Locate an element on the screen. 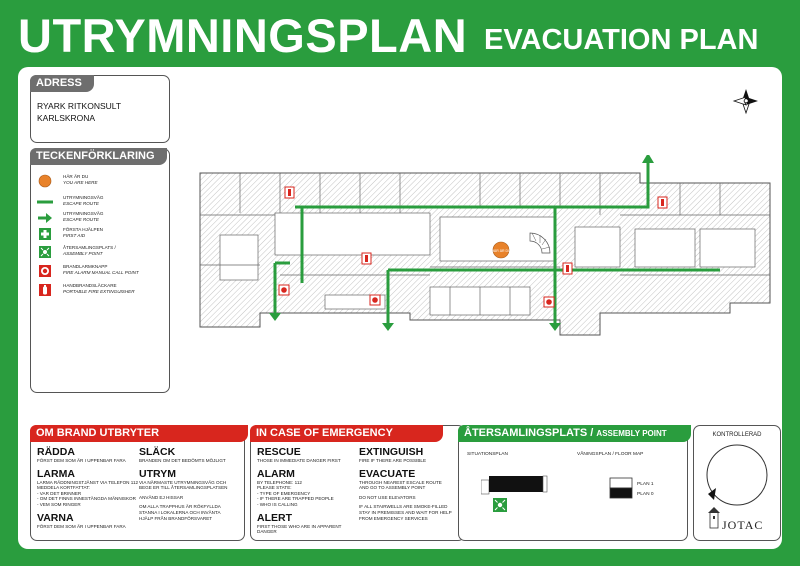  jotac-logo-text: JOTAC is located at coordinates (743, 525).